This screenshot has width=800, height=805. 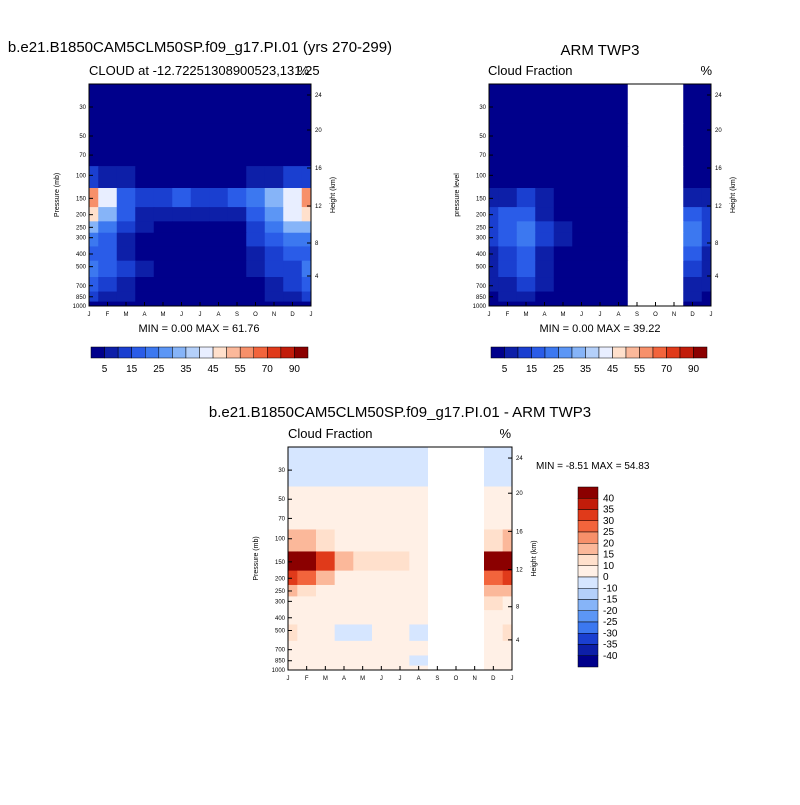 I want to click on colorbar-model-label: 15, so click(x=132, y=369).